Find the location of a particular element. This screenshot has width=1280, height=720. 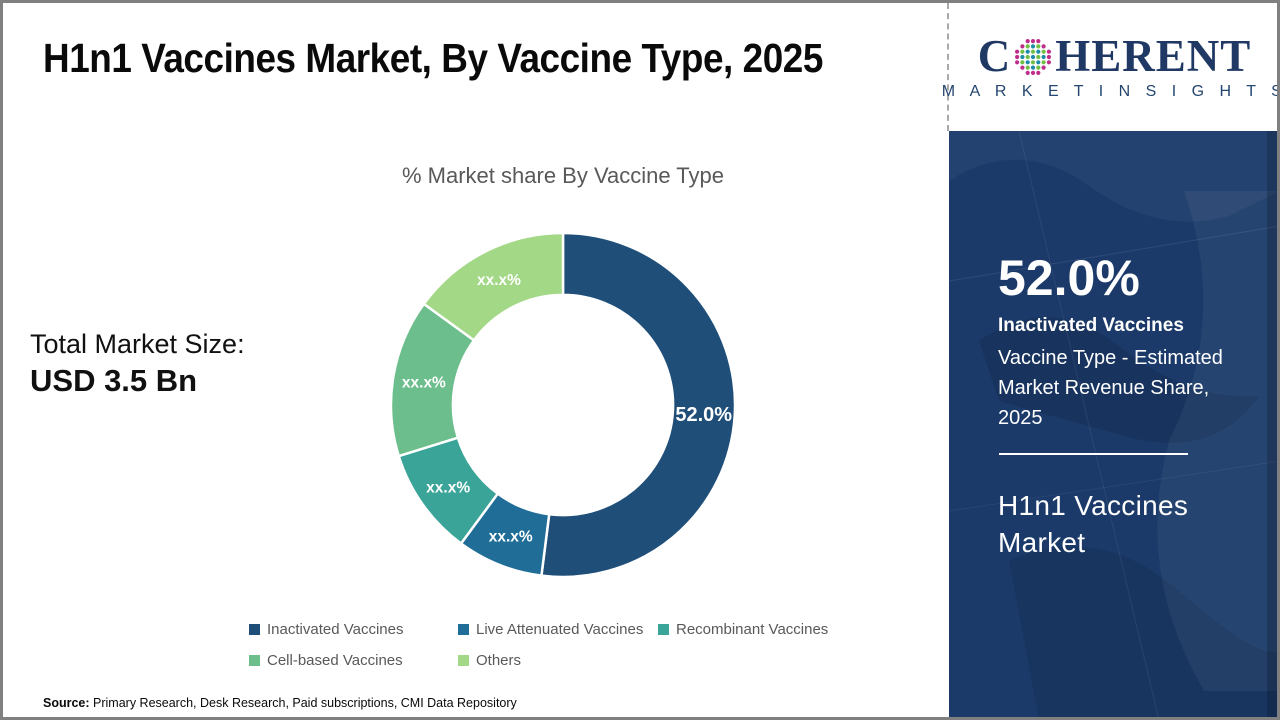

total-market-size-label: Total Market Size: is located at coordinates (137, 344).